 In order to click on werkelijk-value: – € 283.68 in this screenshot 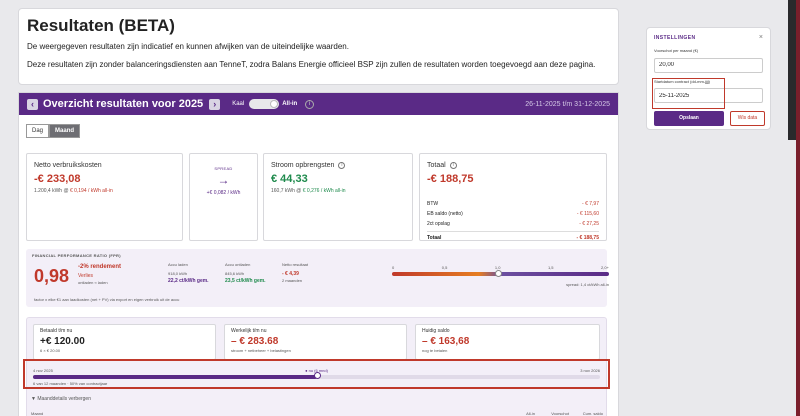, I will do `click(255, 341)`.